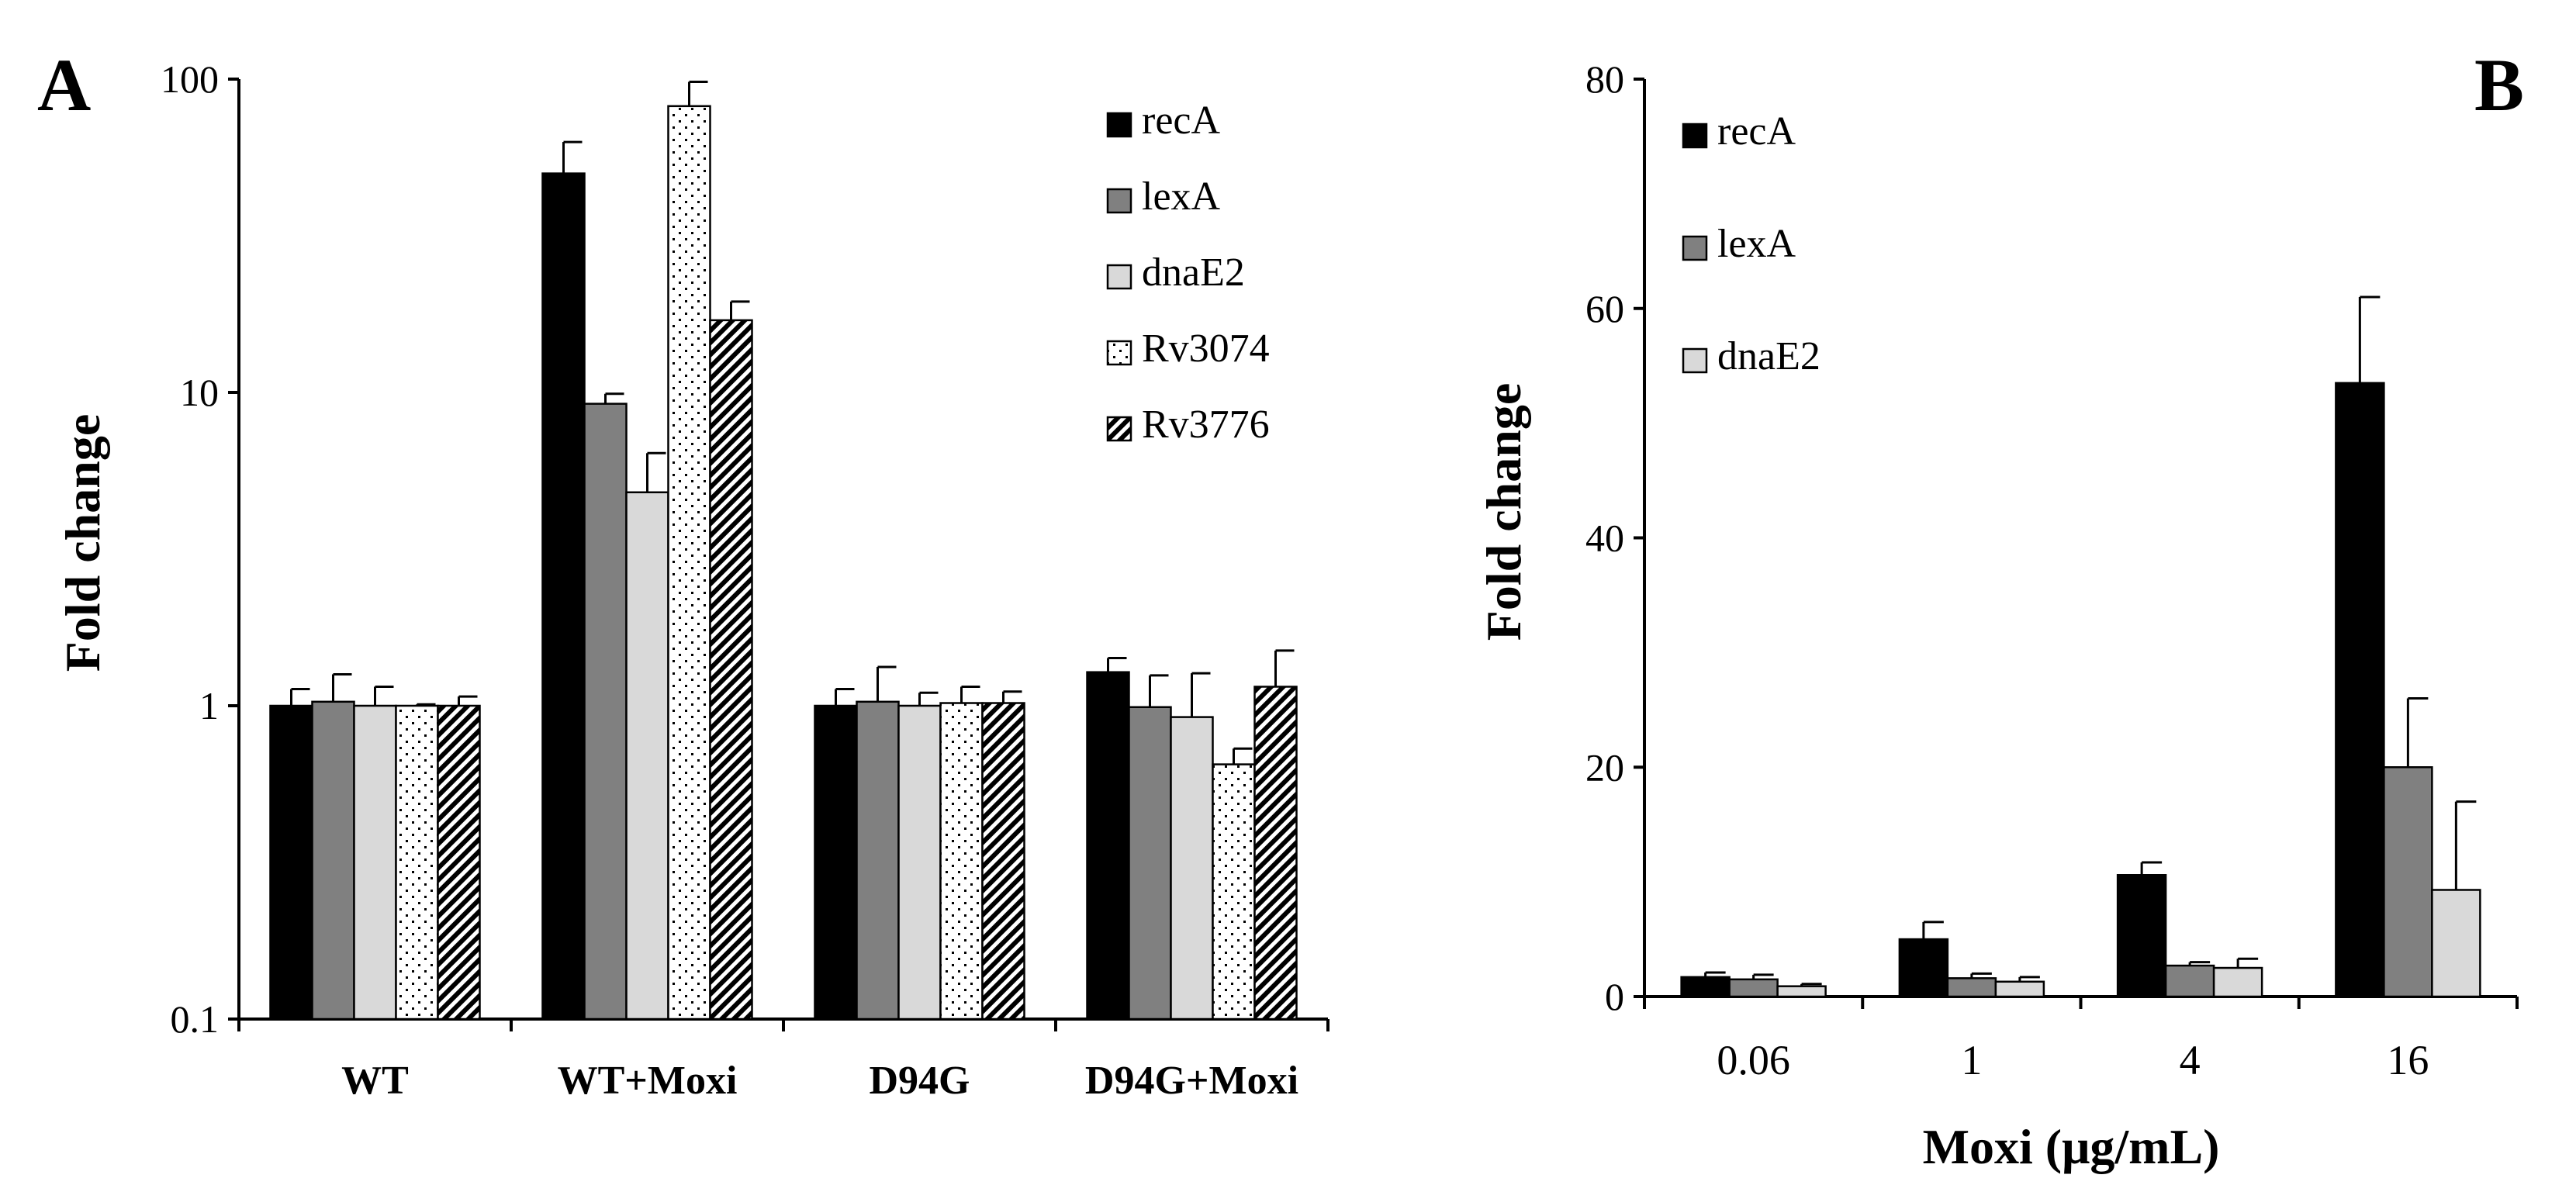 Image resolution: width=2576 pixels, height=1192 pixels. I want to click on panel-a-y-tick-label: 0.1, so click(195, 1019).